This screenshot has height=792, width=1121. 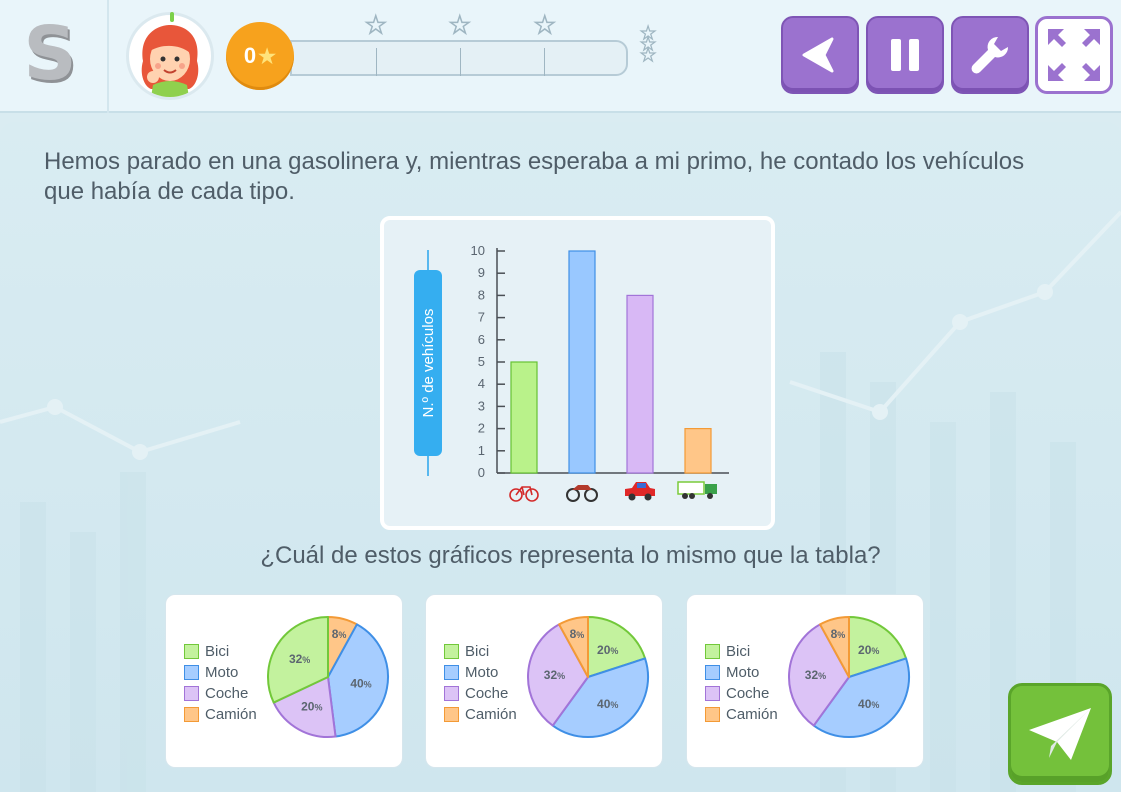 I want to click on top-bar: S 0 ★ ★ ★ ★ ★ ★ ★, so click(x=560, y=56).